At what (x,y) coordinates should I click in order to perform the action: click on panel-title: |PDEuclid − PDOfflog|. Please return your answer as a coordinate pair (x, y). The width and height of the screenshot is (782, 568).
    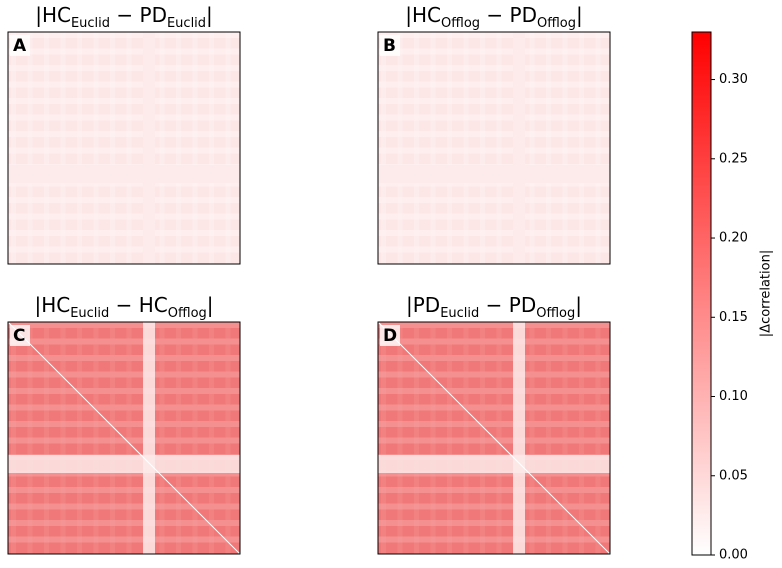
    Looking at the image, I should click on (494, 307).